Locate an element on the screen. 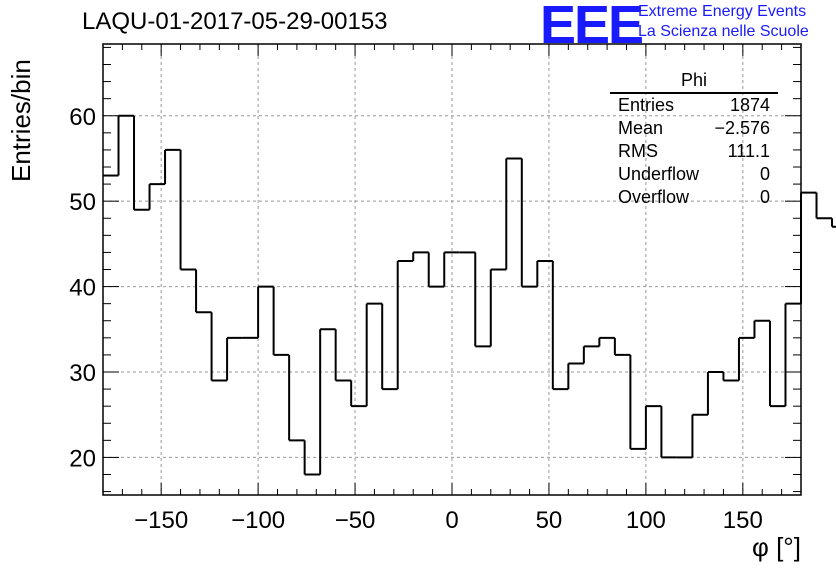  plot-title: LAQU-01-2017-05-29-00153 is located at coordinates (235, 21).